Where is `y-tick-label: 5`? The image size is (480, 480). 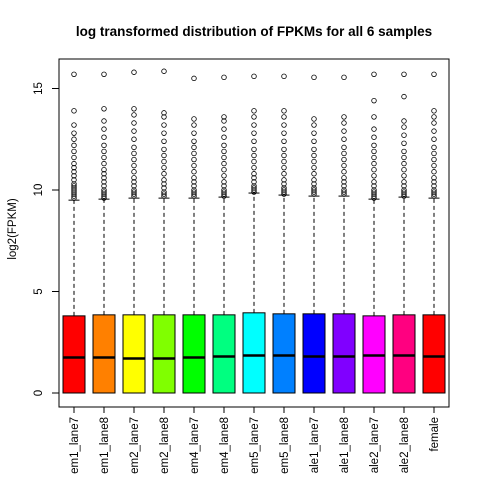
y-tick-label: 5 is located at coordinates (39, 291).